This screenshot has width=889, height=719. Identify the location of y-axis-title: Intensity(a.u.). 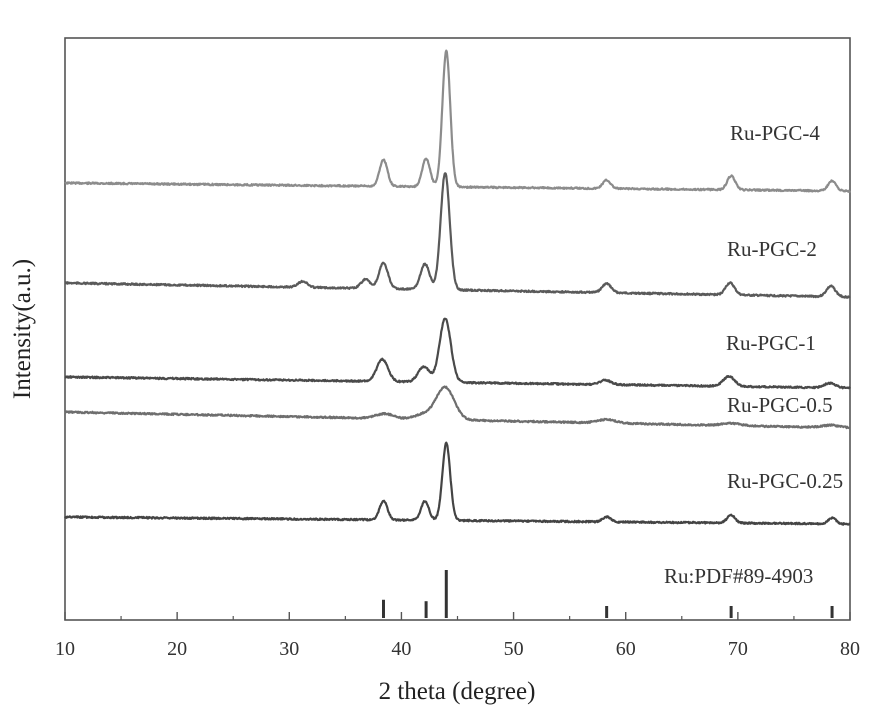
(22, 329).